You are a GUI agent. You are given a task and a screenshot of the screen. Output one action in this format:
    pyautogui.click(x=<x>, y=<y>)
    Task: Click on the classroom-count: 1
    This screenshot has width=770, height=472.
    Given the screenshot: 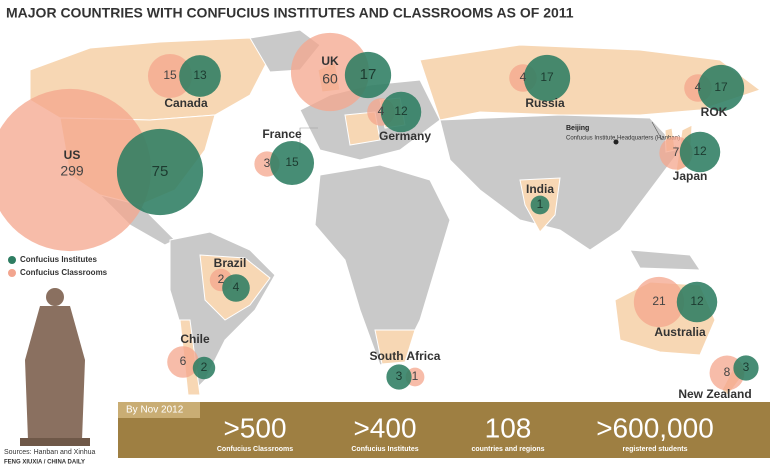 What is the action you would take?
    pyautogui.click(x=415, y=376)
    